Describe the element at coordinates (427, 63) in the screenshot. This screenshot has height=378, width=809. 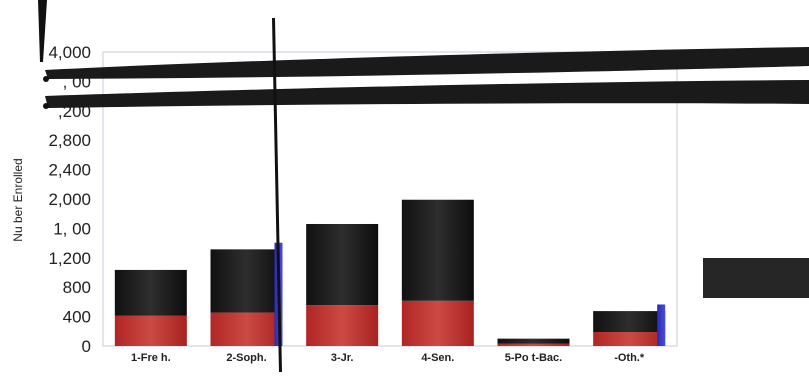
I see `scribble-stroke-upper` at that location.